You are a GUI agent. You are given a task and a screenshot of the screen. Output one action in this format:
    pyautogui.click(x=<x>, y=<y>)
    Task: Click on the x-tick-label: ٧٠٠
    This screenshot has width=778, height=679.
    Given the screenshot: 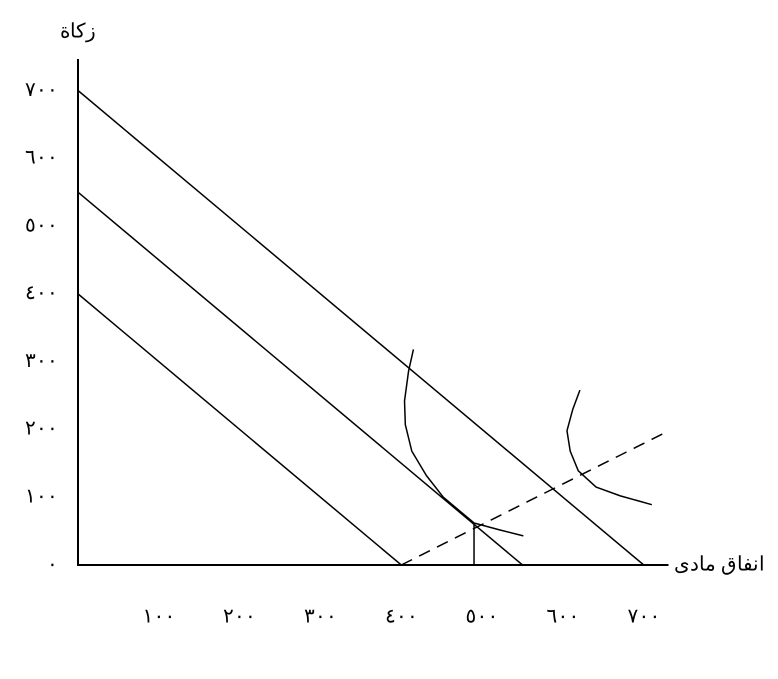 What is the action you would take?
    pyautogui.click(x=643, y=616)
    